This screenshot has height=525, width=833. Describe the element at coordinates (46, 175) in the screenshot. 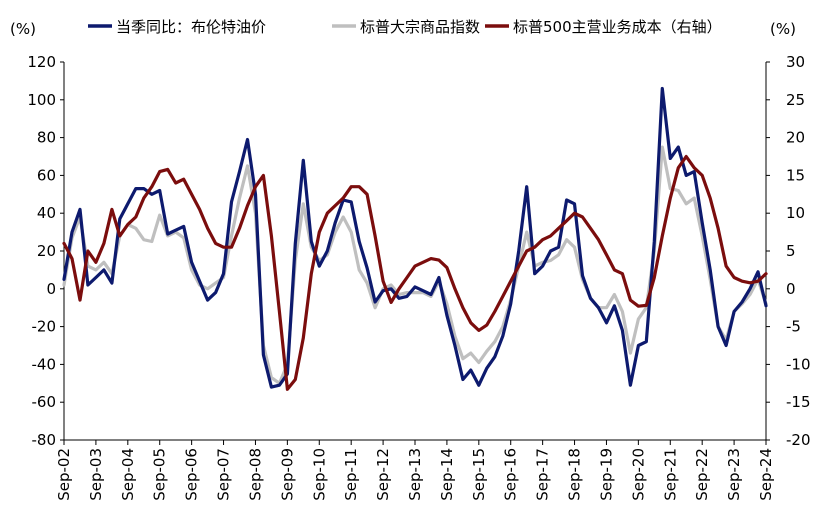

I see `left-tick-label: 60` at that location.